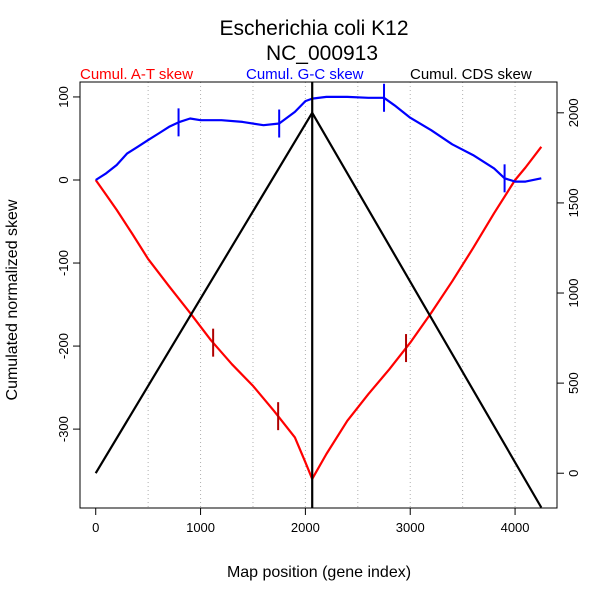  I want to click on y-axis-right: 2000 1500 1000 500 0, so click(568, 287).